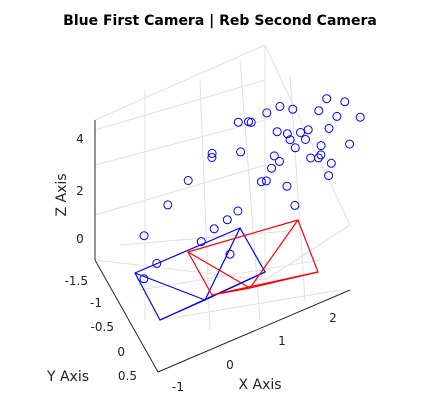 This screenshot has height=420, width=424. What do you see at coordinates (230, 365) in the screenshot?
I see `x-tick: 0` at bounding box center [230, 365].